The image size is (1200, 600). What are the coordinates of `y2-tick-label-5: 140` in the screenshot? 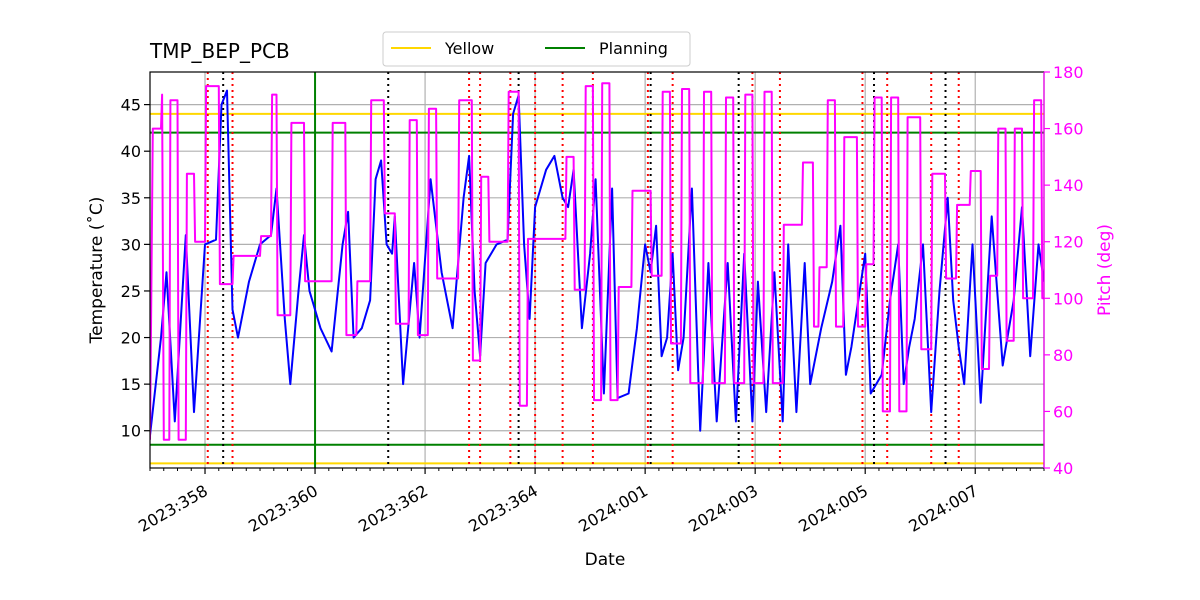 It's located at (1068, 185).